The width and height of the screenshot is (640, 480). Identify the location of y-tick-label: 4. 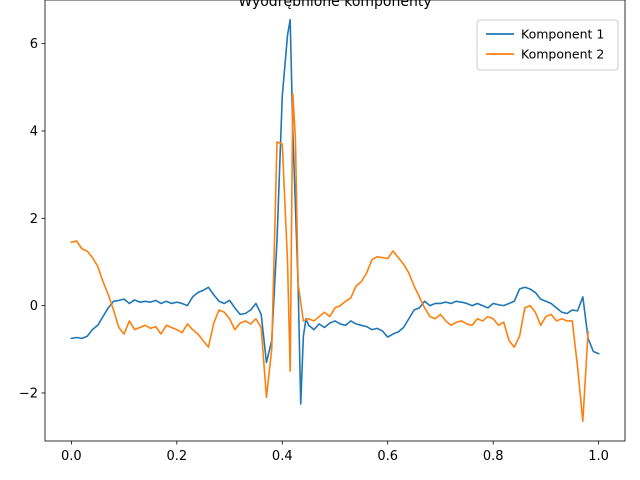
(34, 131).